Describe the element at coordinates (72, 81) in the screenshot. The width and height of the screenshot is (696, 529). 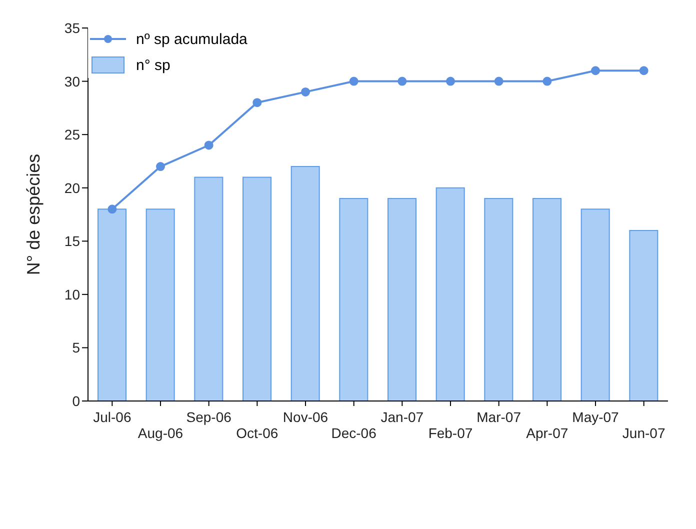
I see `y-tick-label: 30` at that location.